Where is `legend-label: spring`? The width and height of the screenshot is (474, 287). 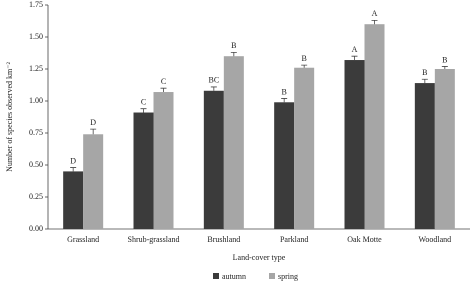 legend-label: spring is located at coordinates (288, 276).